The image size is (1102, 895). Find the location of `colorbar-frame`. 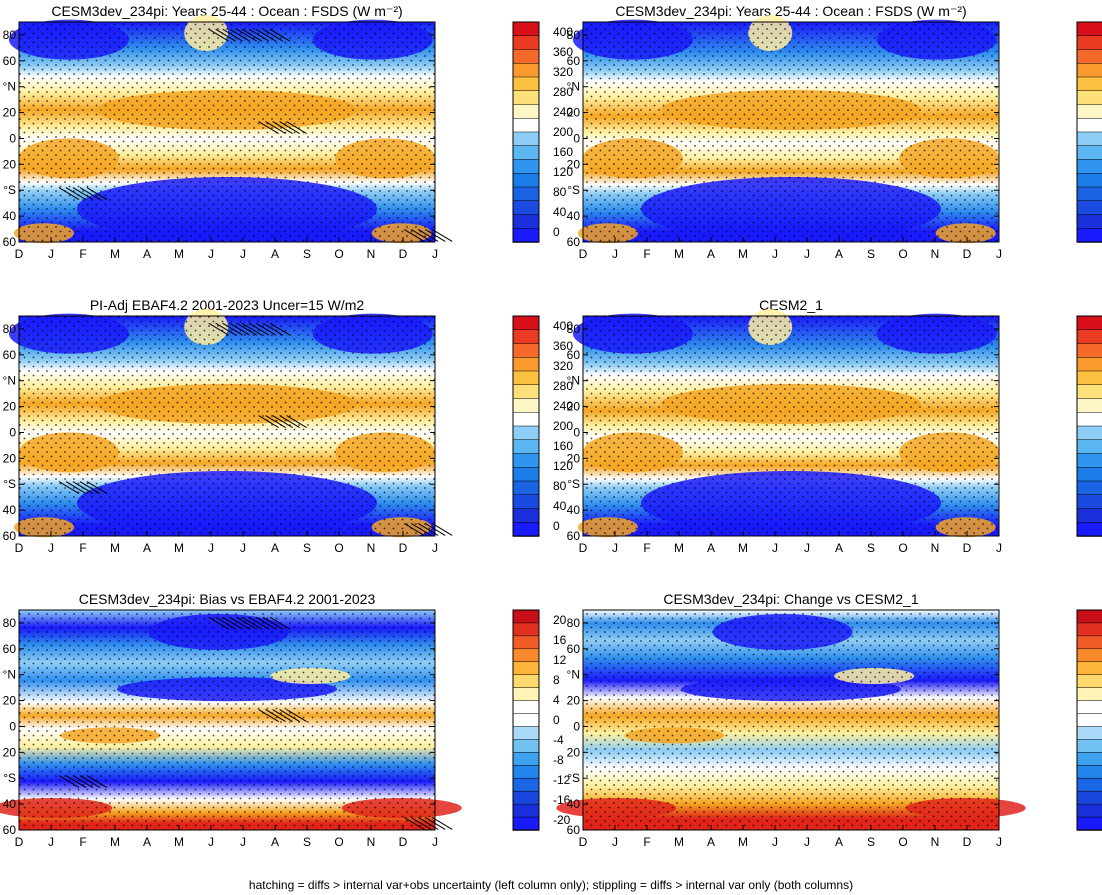

colorbar-frame is located at coordinates (526, 132).